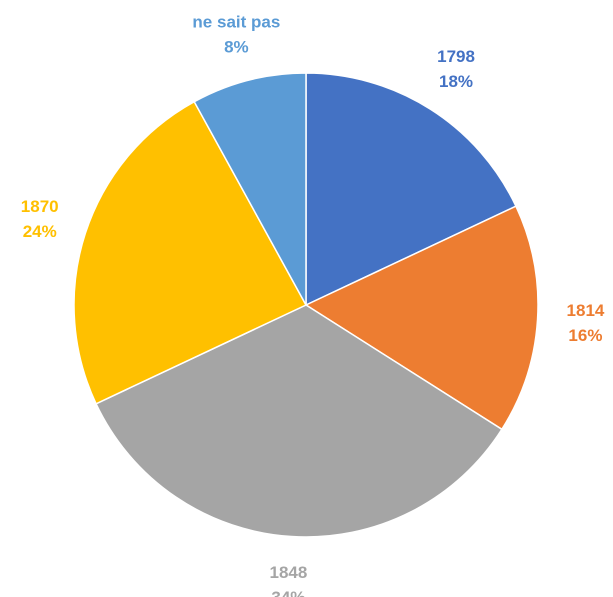 The width and height of the screenshot is (613, 597). I want to click on slice-value-label: 24%, so click(40, 231).